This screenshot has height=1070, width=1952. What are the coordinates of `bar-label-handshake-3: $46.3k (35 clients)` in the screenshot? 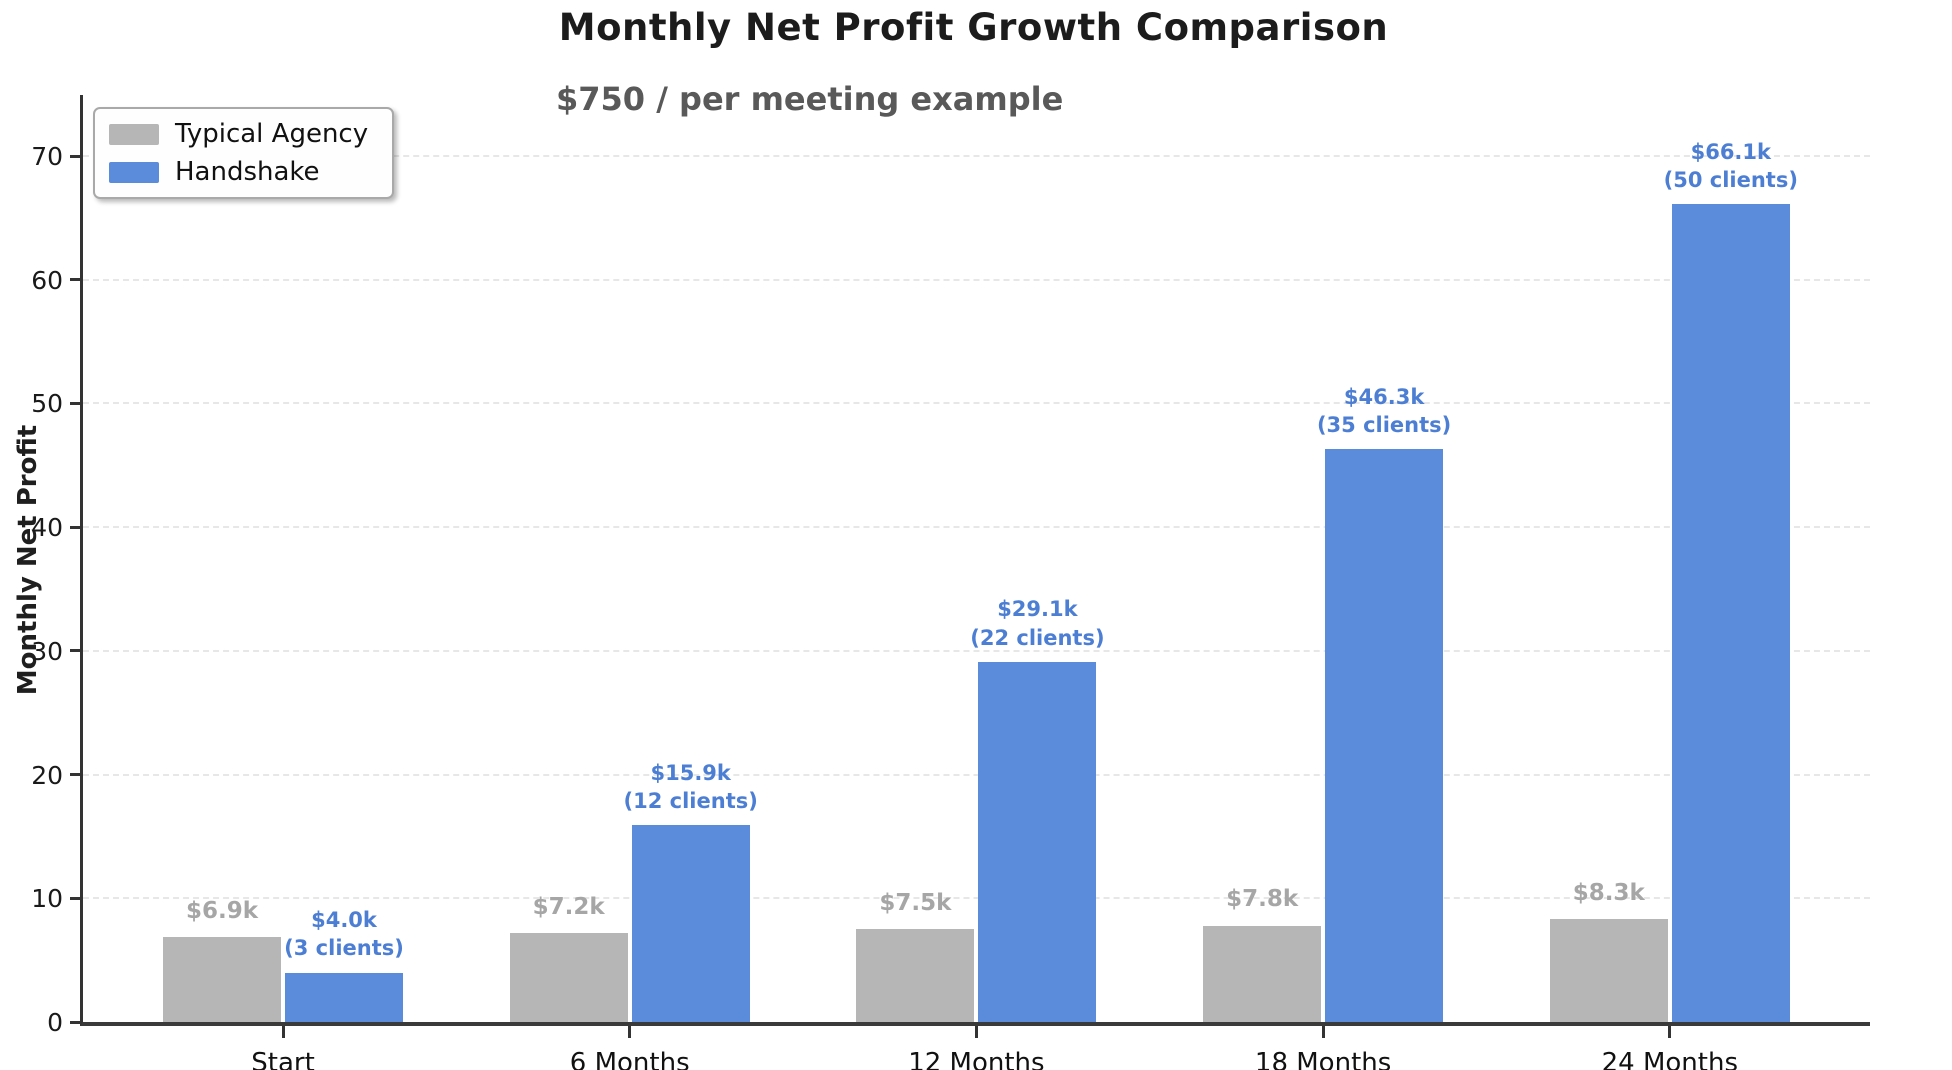 It's located at (1384, 411).